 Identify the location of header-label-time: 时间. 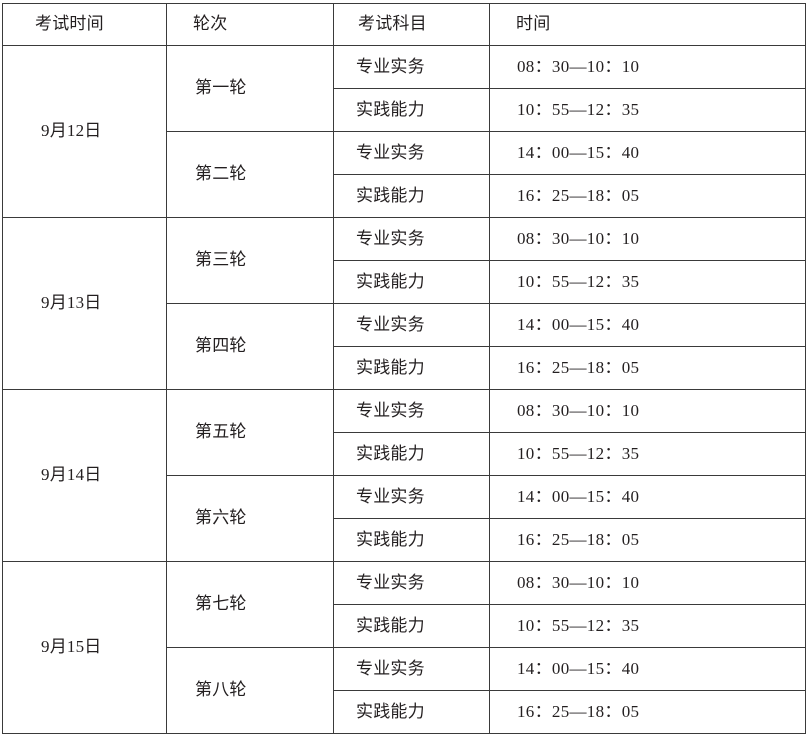
(533, 24).